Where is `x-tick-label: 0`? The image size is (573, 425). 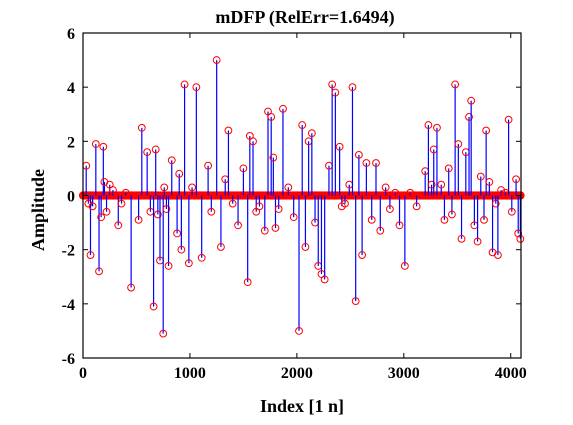 x-tick-label: 0 is located at coordinates (83, 373).